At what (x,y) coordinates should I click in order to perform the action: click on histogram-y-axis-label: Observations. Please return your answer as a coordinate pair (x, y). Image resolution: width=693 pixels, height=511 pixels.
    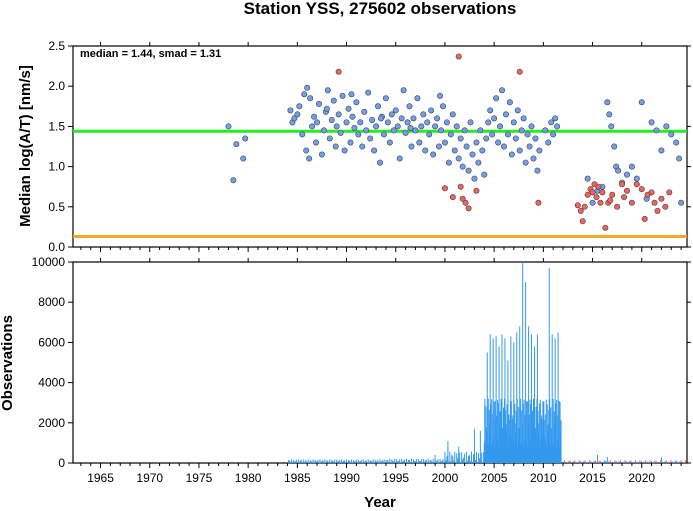
    Looking at the image, I should click on (8, 363).